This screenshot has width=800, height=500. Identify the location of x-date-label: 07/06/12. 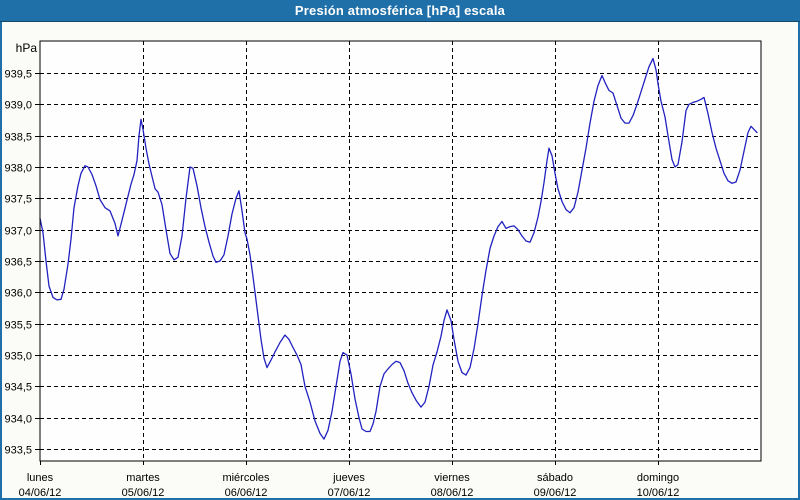
(349, 492).